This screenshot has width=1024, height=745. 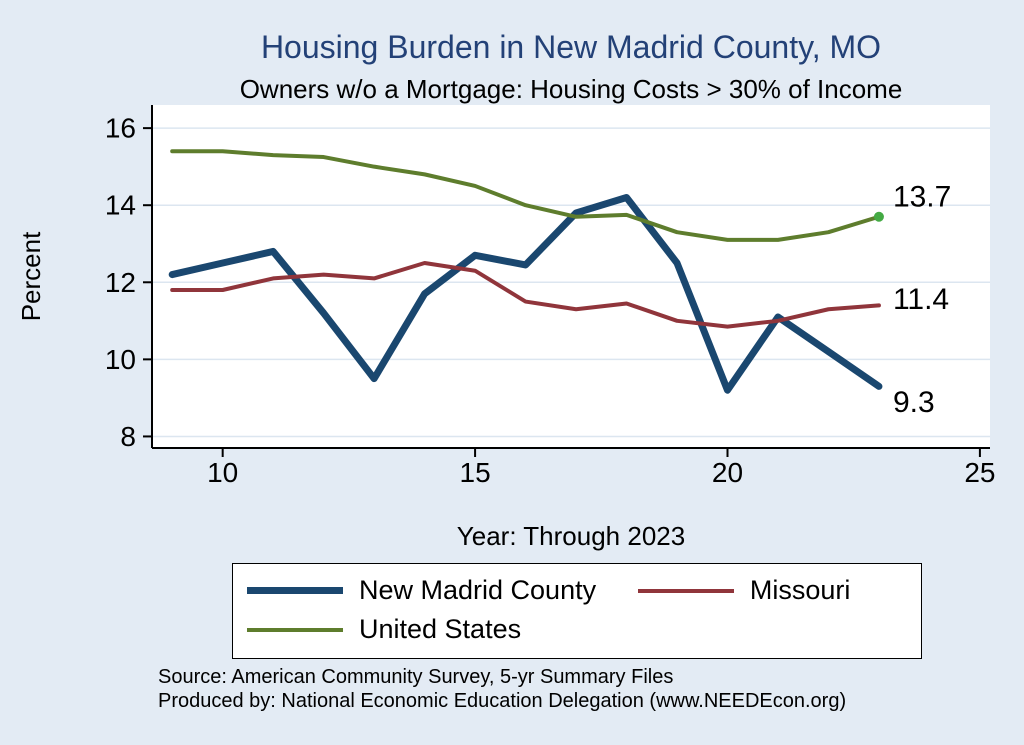 I want to click on legend-swatch-united-states, so click(x=295, y=629).